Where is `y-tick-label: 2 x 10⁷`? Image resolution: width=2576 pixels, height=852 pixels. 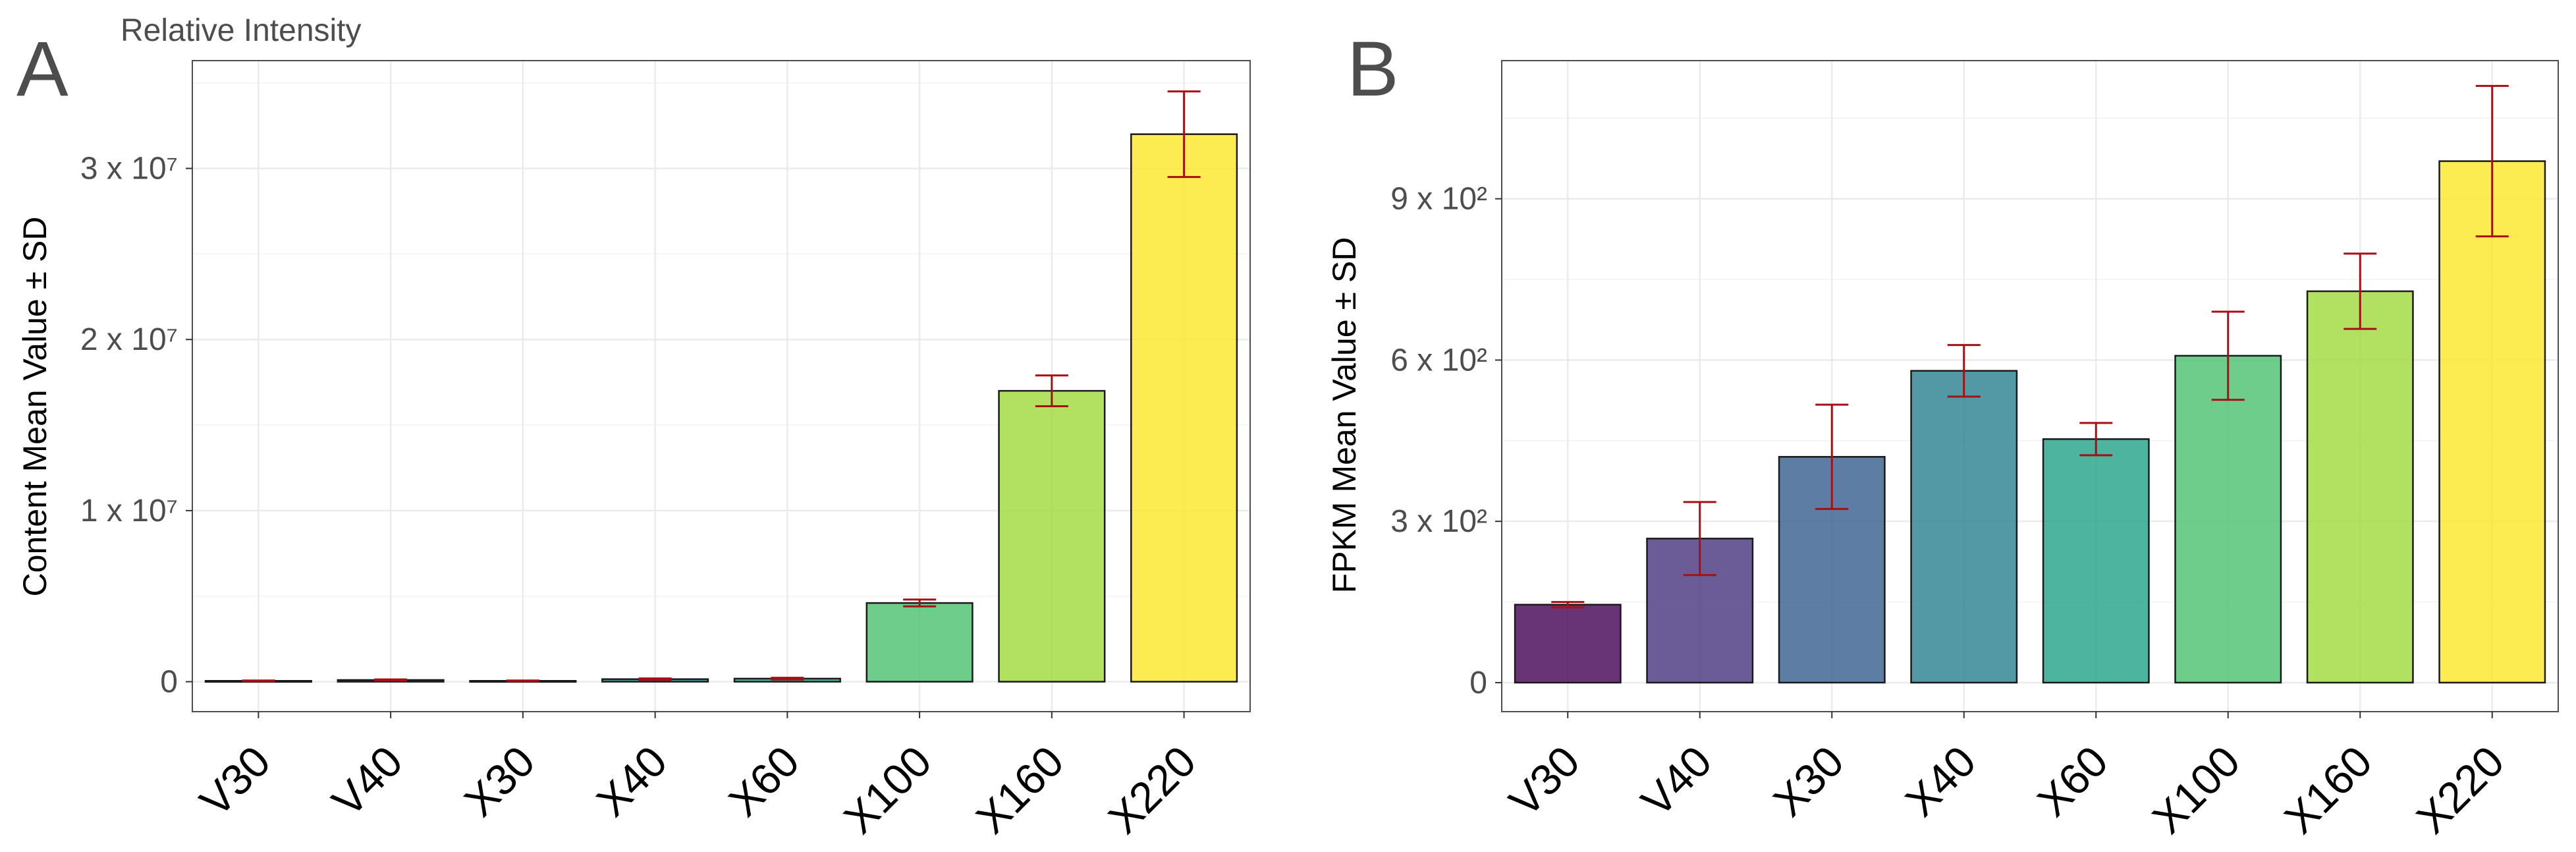 y-tick-label: 2 x 10⁷ is located at coordinates (129, 339).